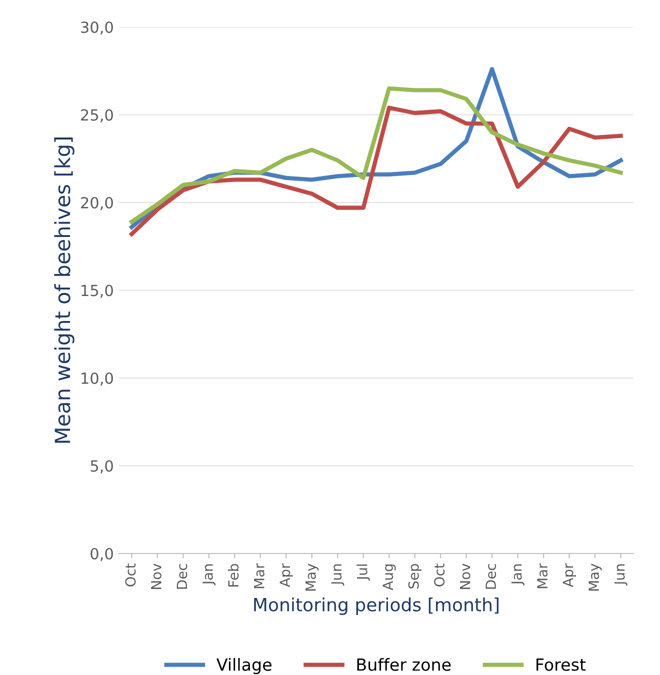 This screenshot has width=660, height=675. I want to click on x-axis-title: Monitoring periods [month], so click(376, 606).